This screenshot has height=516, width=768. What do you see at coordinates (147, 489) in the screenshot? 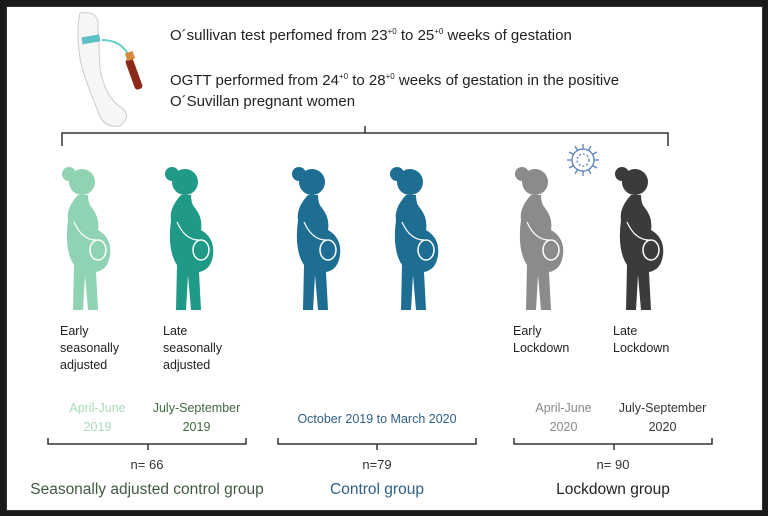
I see `group-name: Seasonally adjusted control group` at bounding box center [147, 489].